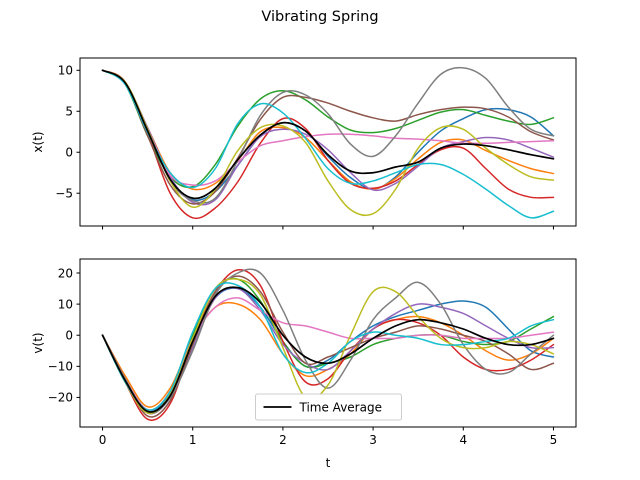  I want to click on x-tick-label: 0, so click(103, 440).